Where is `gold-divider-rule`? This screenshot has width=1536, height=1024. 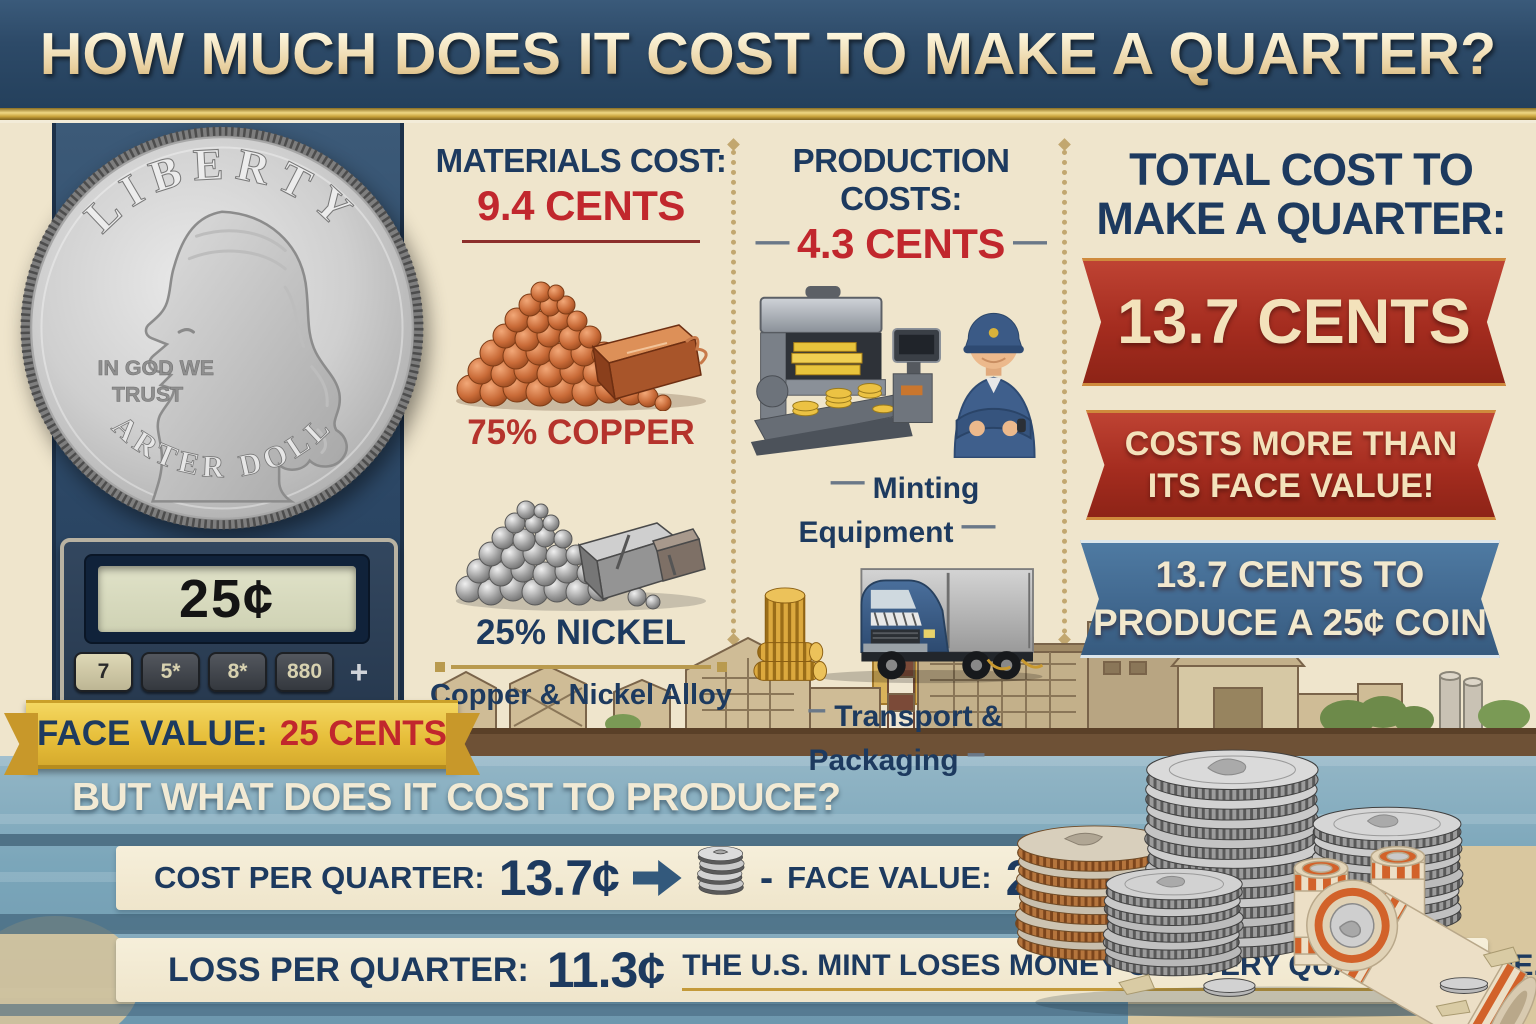
gold-divider-rule is located at coordinates (768, 115).